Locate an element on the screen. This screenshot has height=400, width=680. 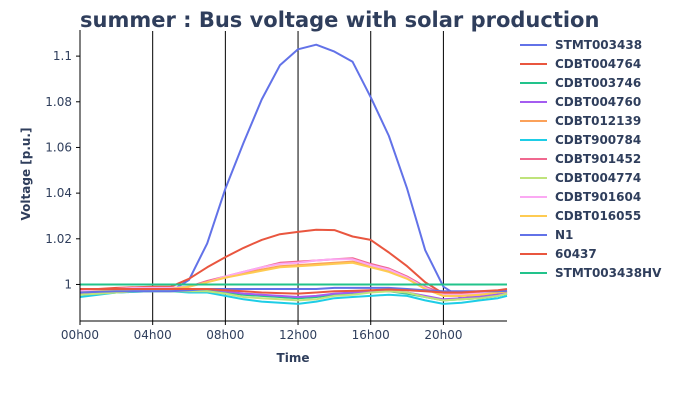
y-tick-label-2: 1.04 is located at coordinates (58, 193).